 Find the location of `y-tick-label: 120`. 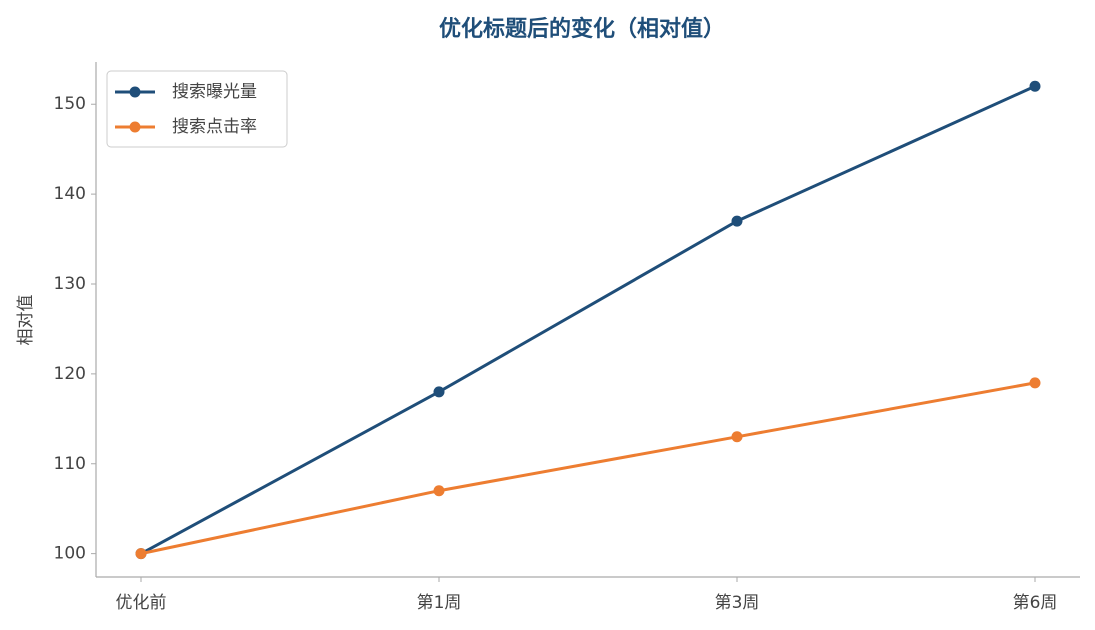

y-tick-label: 120 is located at coordinates (70, 374).